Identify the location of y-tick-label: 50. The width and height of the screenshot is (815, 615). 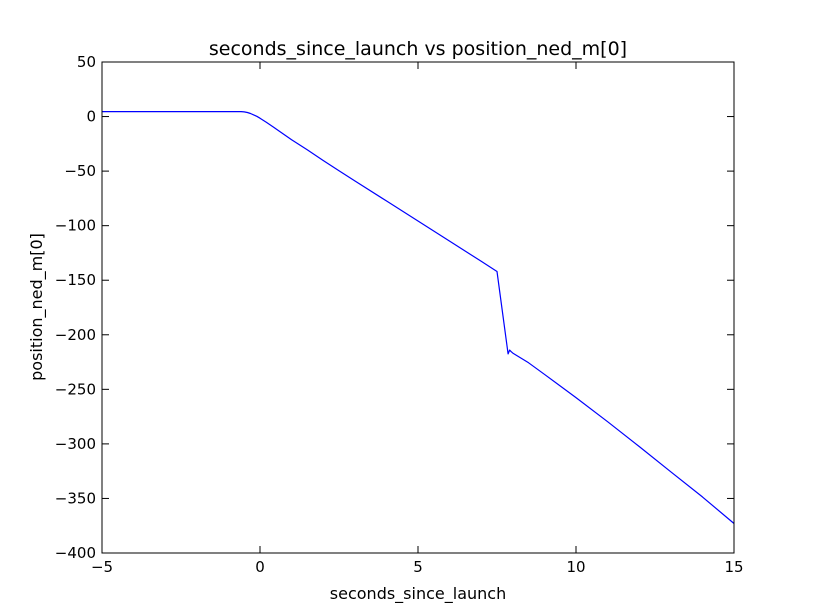
(86, 62).